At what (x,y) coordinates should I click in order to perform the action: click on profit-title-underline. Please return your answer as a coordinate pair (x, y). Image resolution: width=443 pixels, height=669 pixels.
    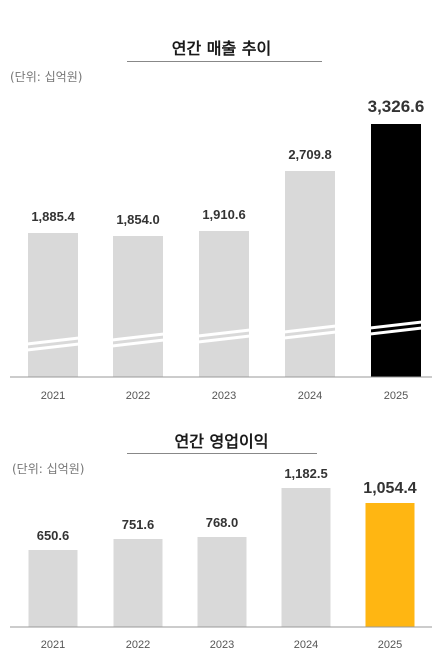
    Looking at the image, I should click on (222, 453).